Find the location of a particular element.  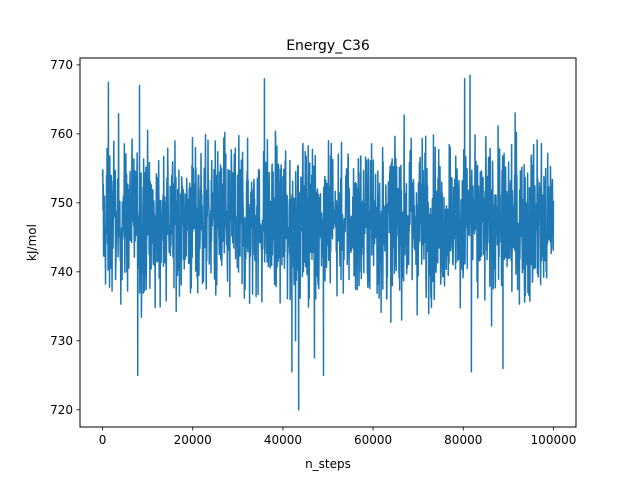

x-tick-label: 60000 is located at coordinates (373, 440).